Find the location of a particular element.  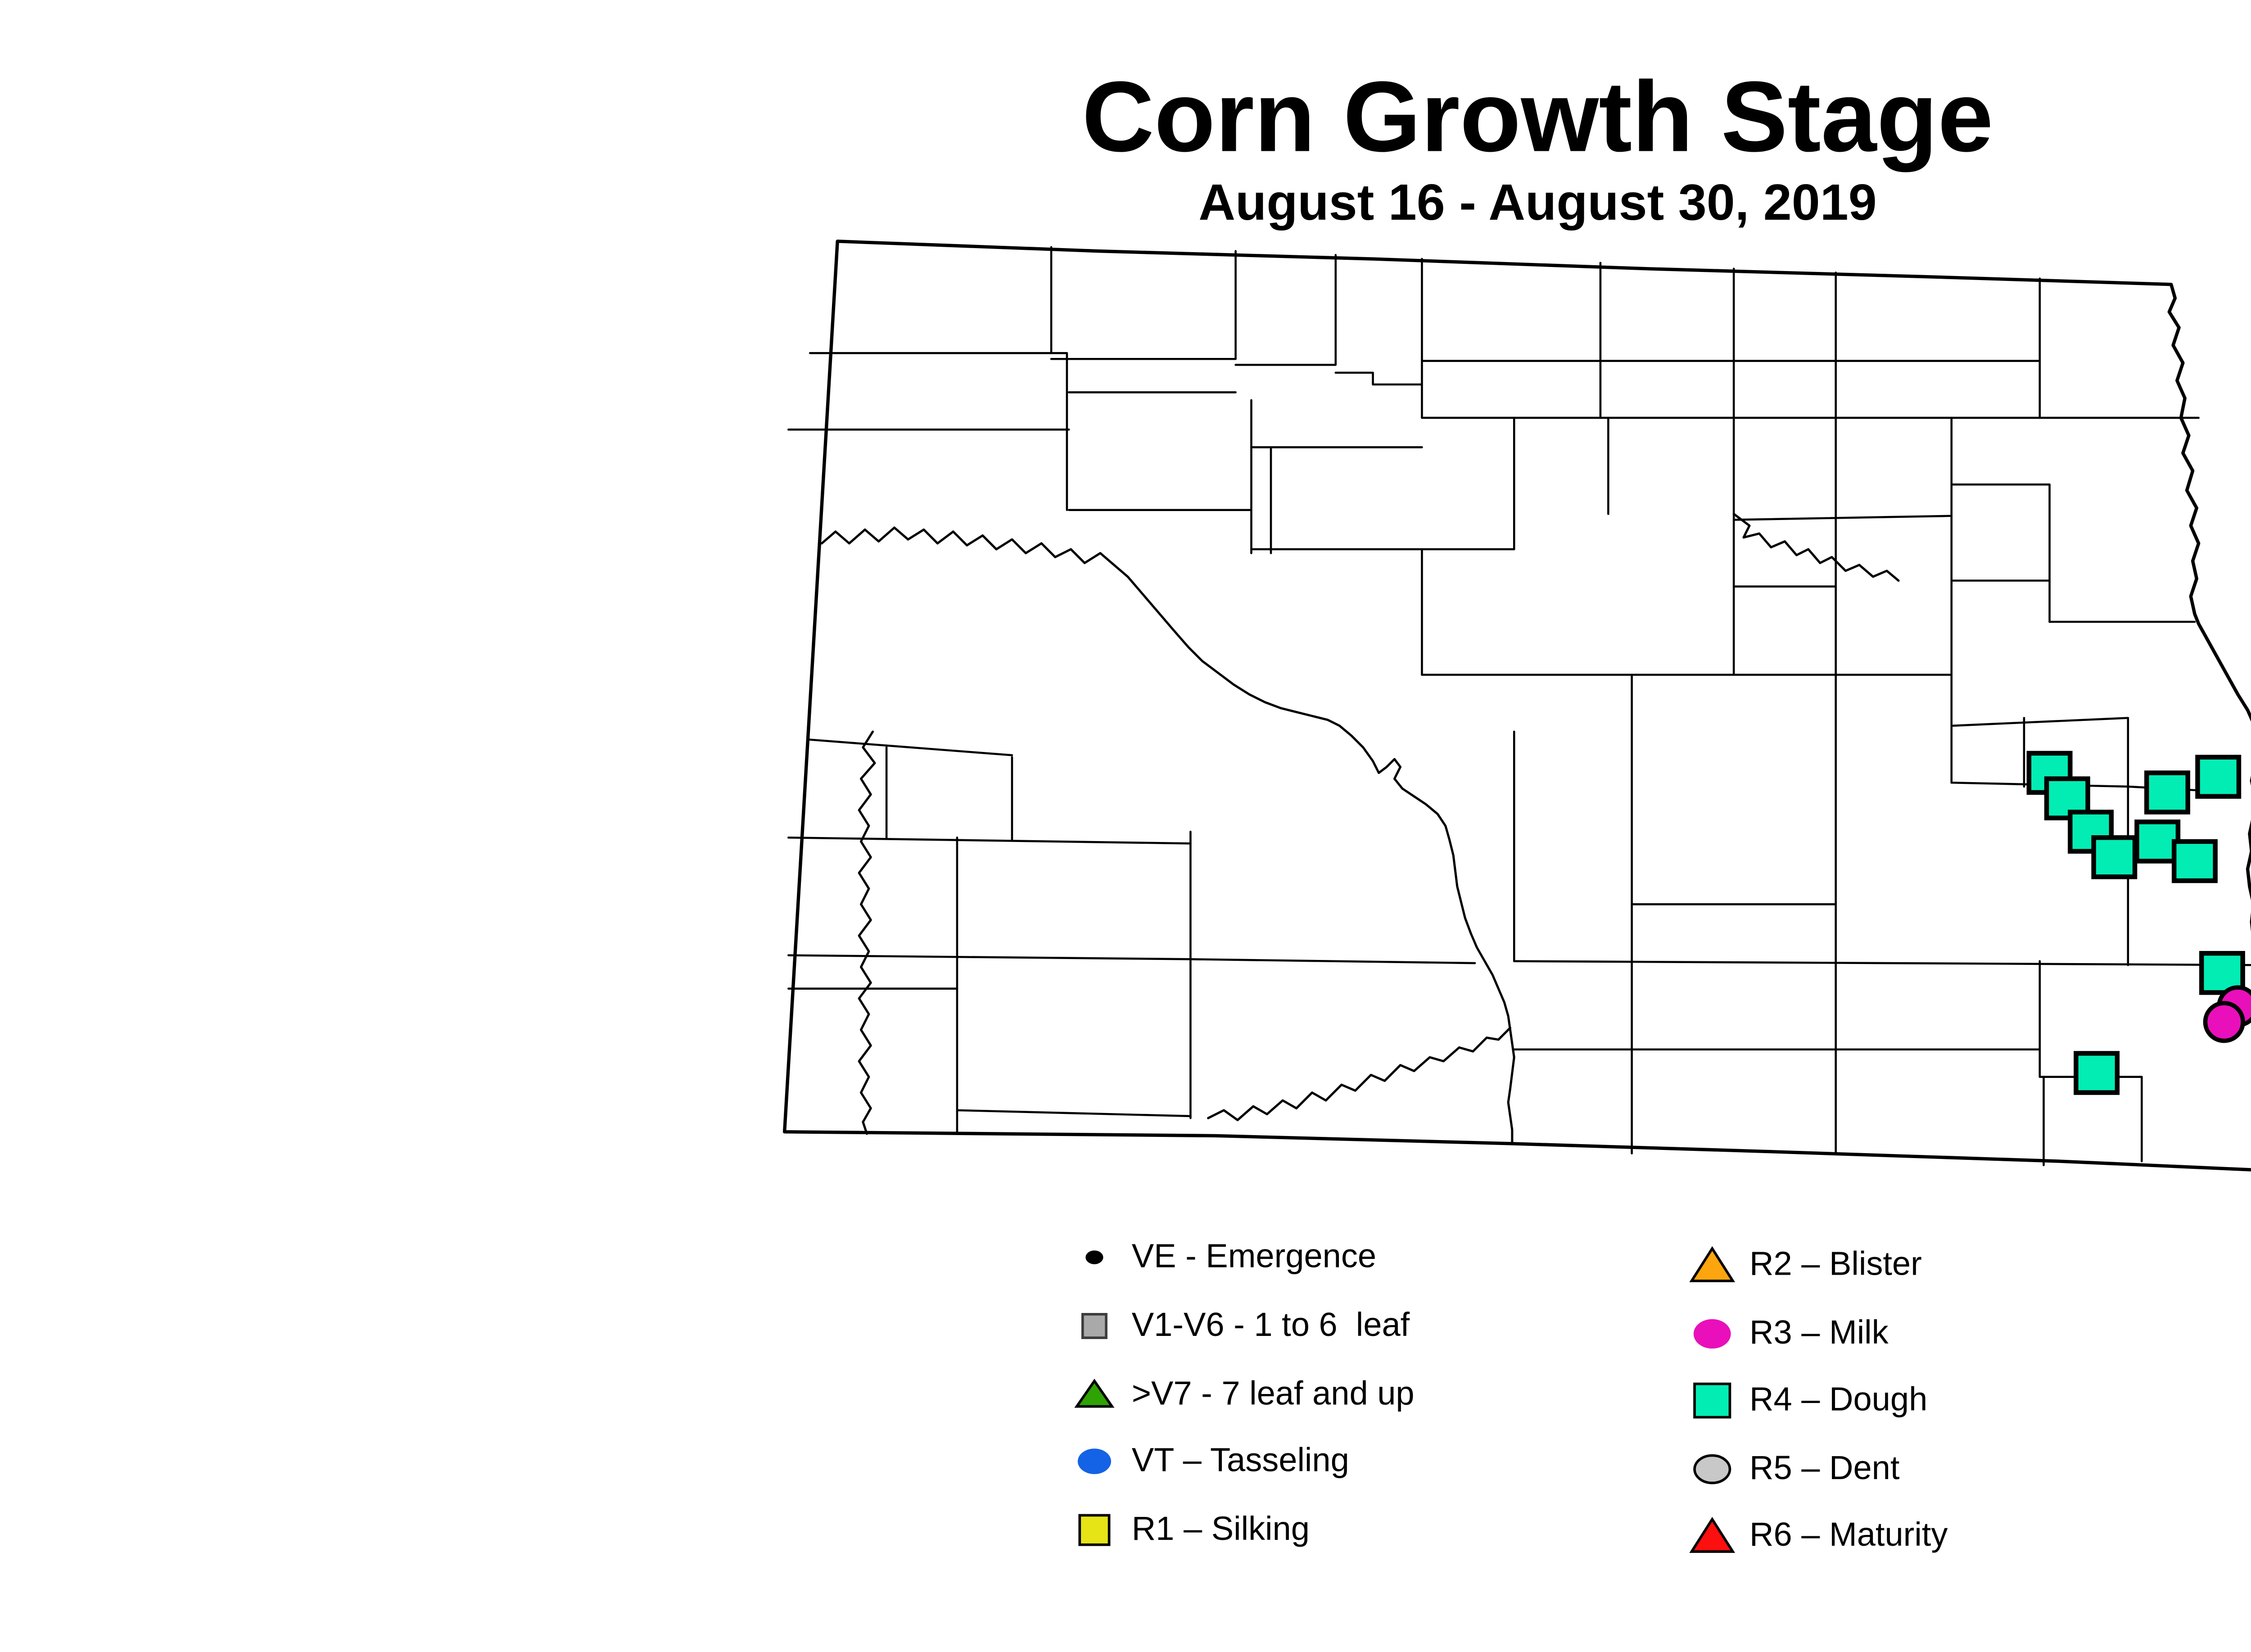

legend-item-r4: R4 – Dough is located at coordinates (1815, 1400).